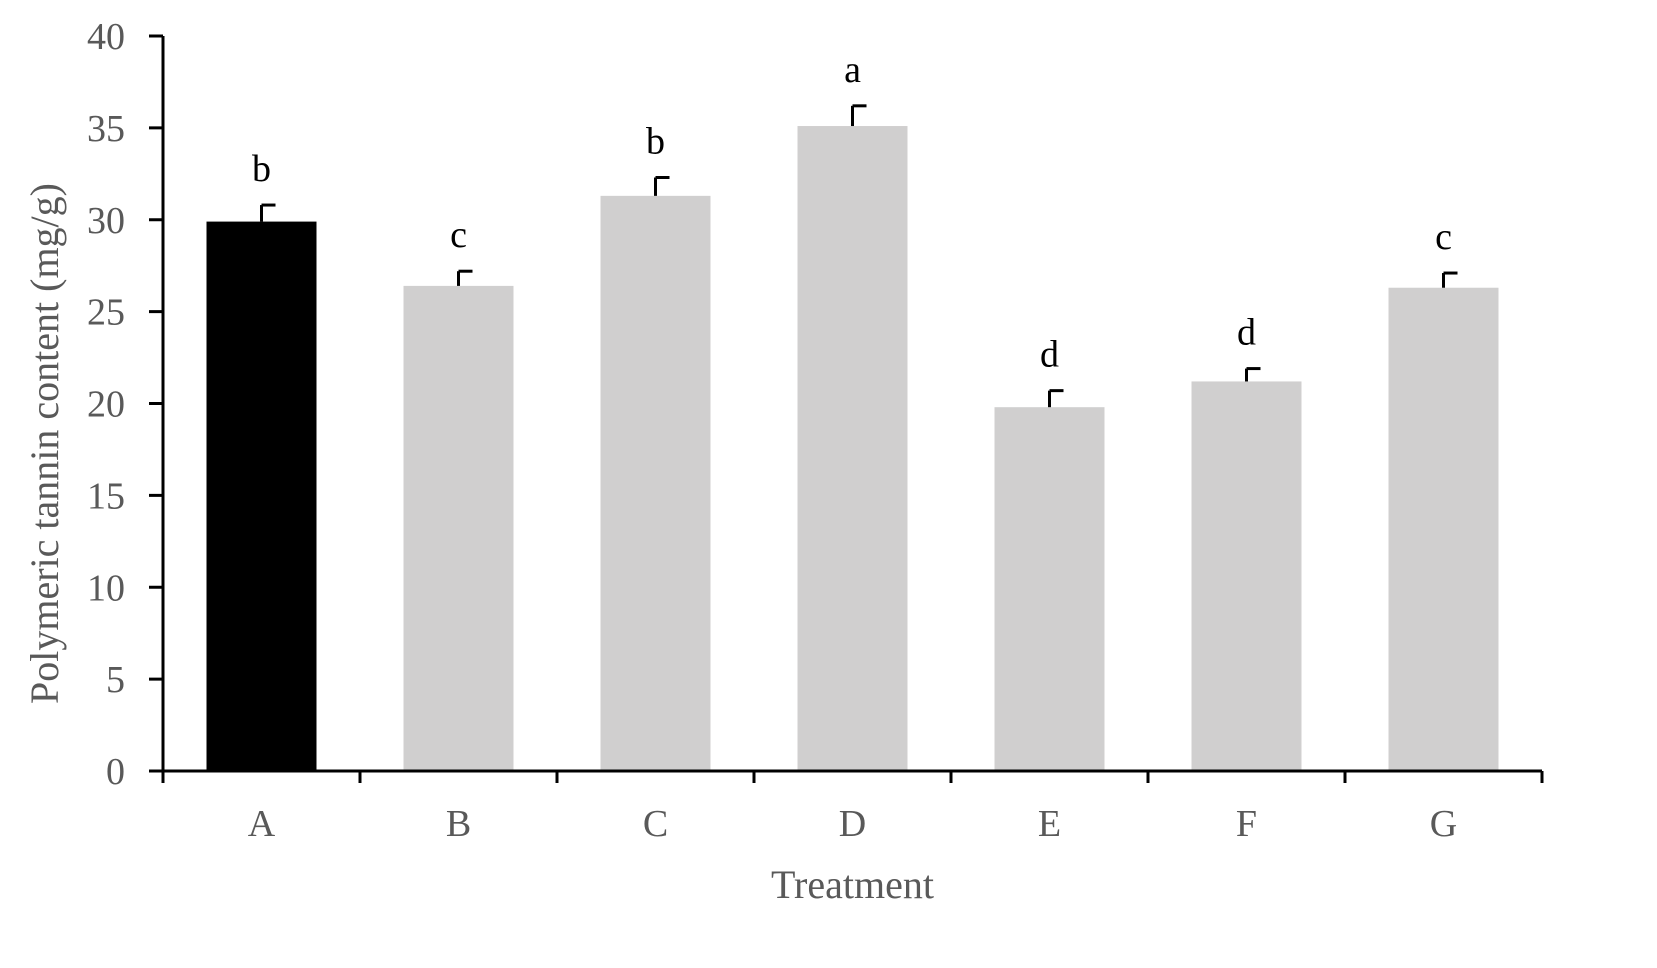 The width and height of the screenshot is (1657, 968). Describe the element at coordinates (106, 129) in the screenshot. I see `y-tick-label: 35` at that location.